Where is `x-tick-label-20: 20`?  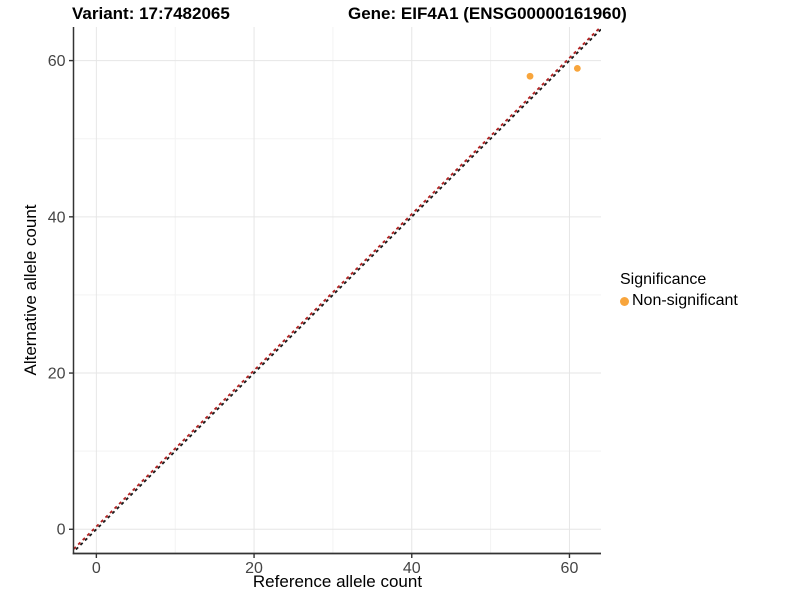
x-tick-label-20: 20 is located at coordinates (254, 568).